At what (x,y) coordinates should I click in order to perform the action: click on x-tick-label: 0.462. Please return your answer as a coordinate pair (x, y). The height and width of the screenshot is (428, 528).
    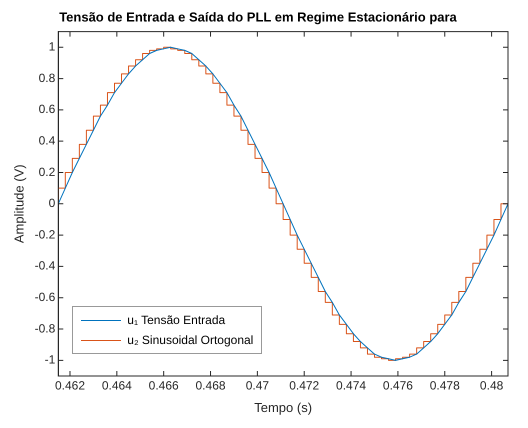
    Looking at the image, I should click on (70, 385).